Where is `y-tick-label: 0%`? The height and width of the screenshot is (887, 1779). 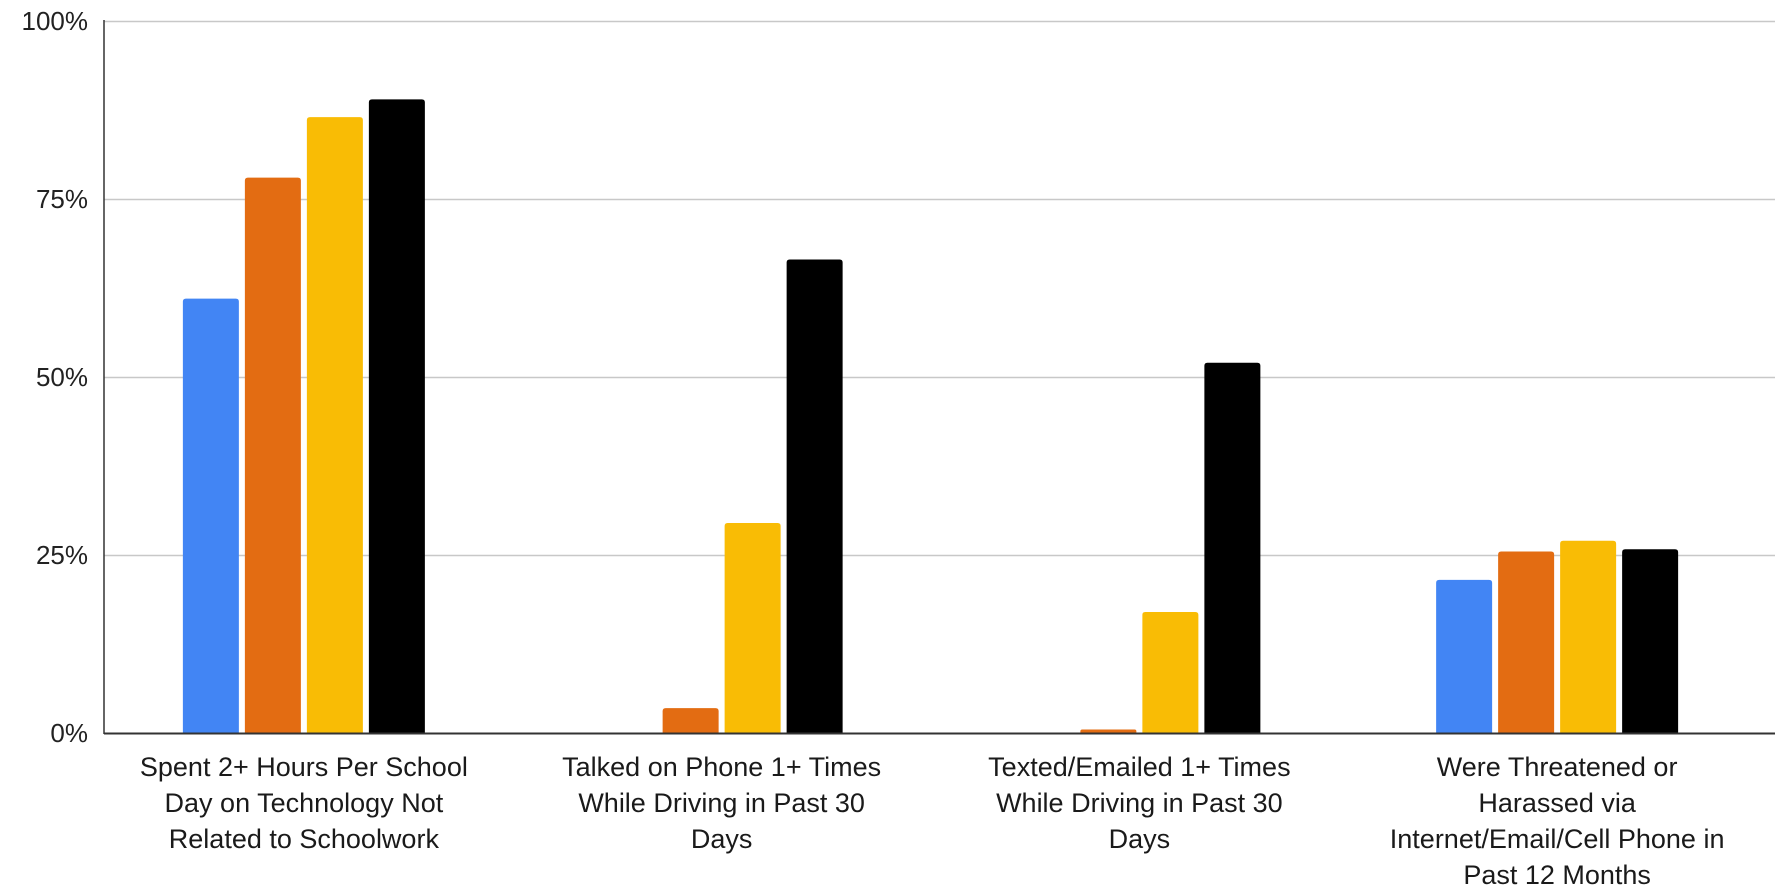
y-tick-label: 0% is located at coordinates (69, 733).